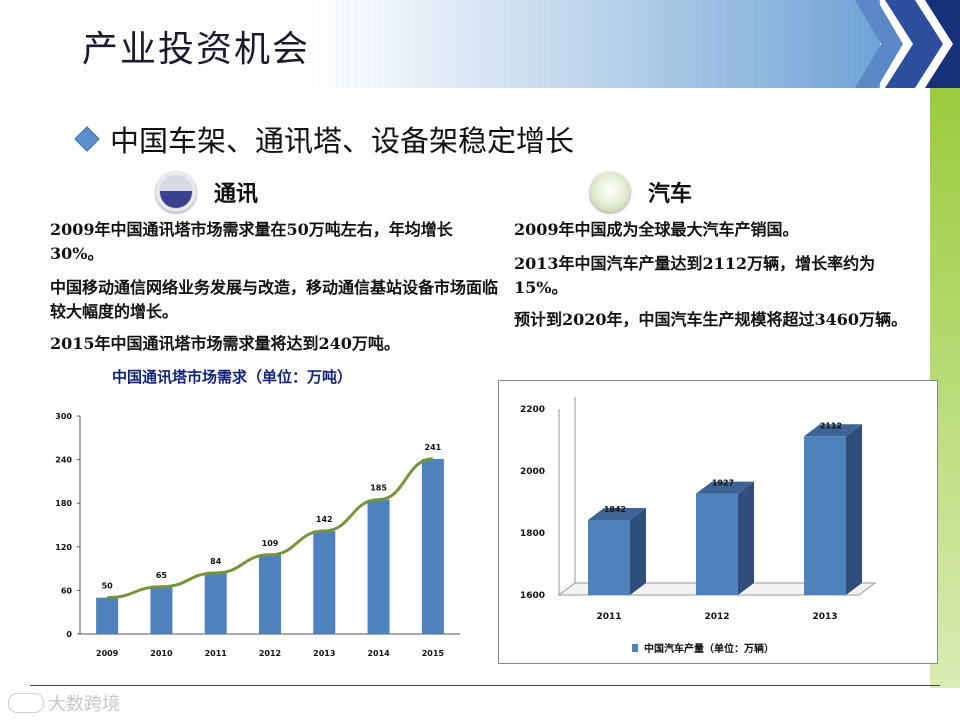  I want to click on data-label: 1927, so click(723, 483).